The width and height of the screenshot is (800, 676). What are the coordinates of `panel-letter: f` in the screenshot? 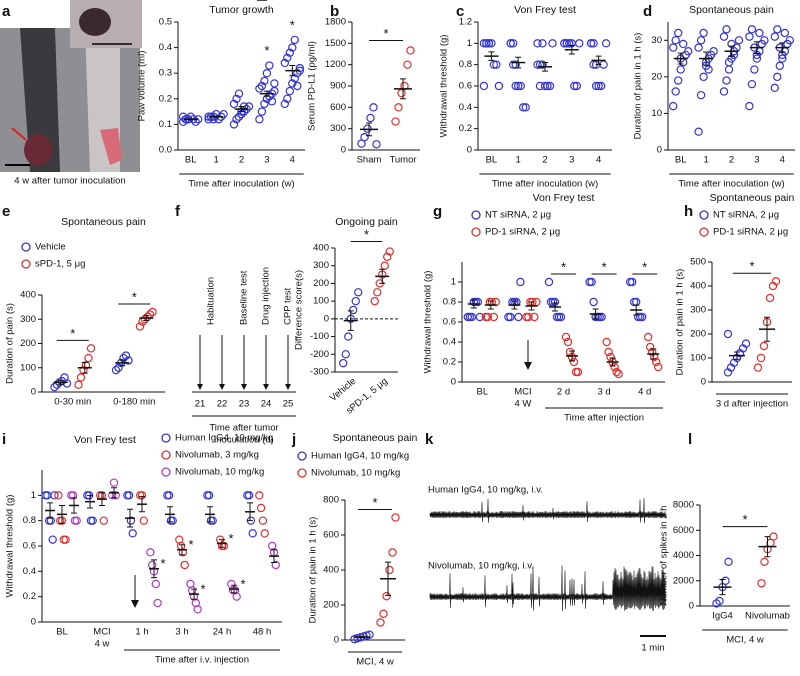 It's located at (178, 211).